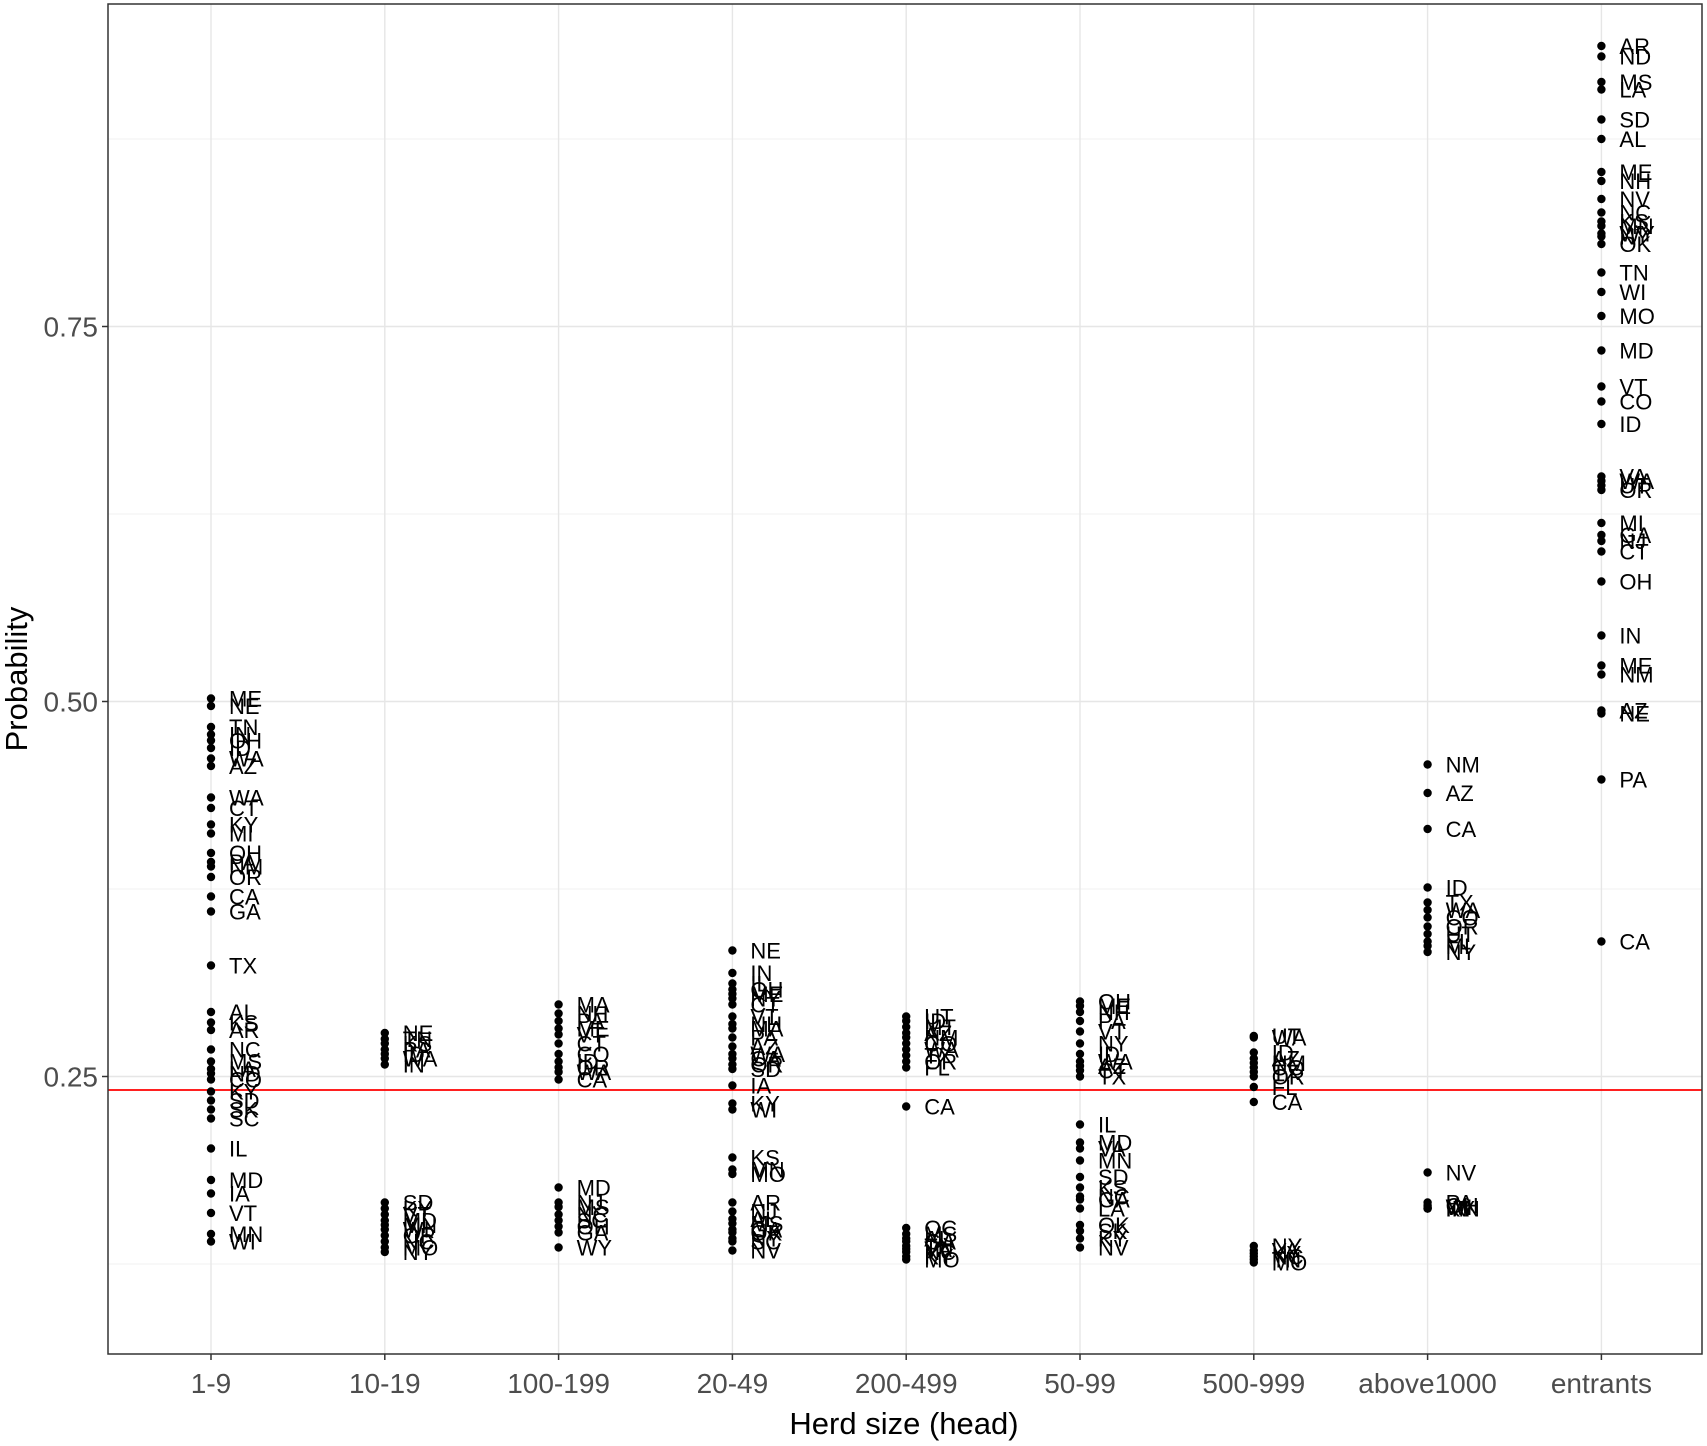 The image size is (1707, 1446). Describe the element at coordinates (1427, 1383) in the screenshot. I see `x-tick-label: above1000` at that location.